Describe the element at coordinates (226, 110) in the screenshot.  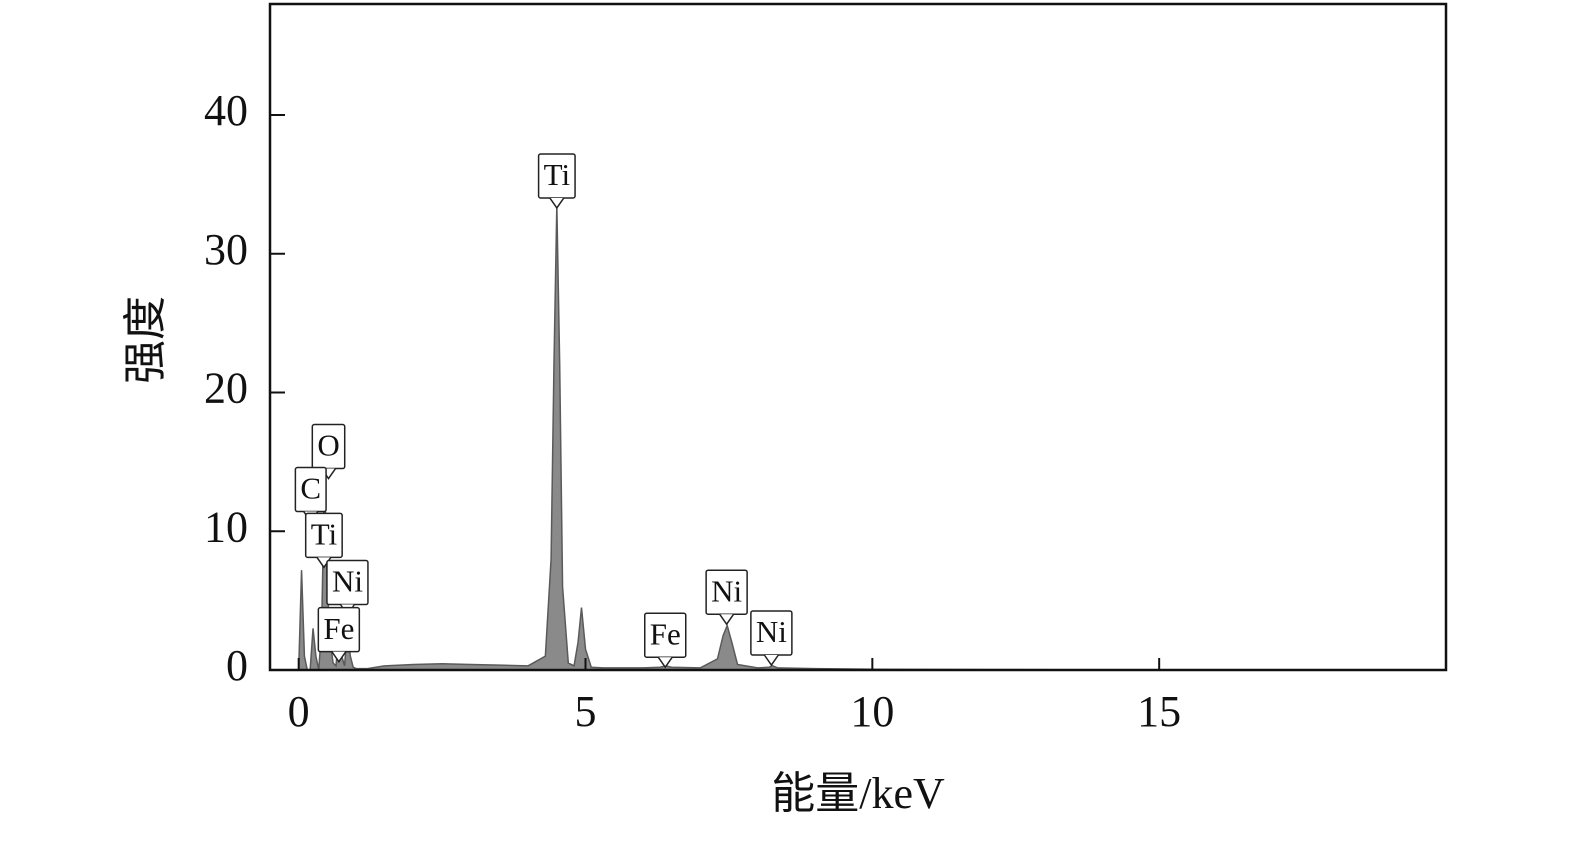
I see `y-tick-label: 40` at that location.